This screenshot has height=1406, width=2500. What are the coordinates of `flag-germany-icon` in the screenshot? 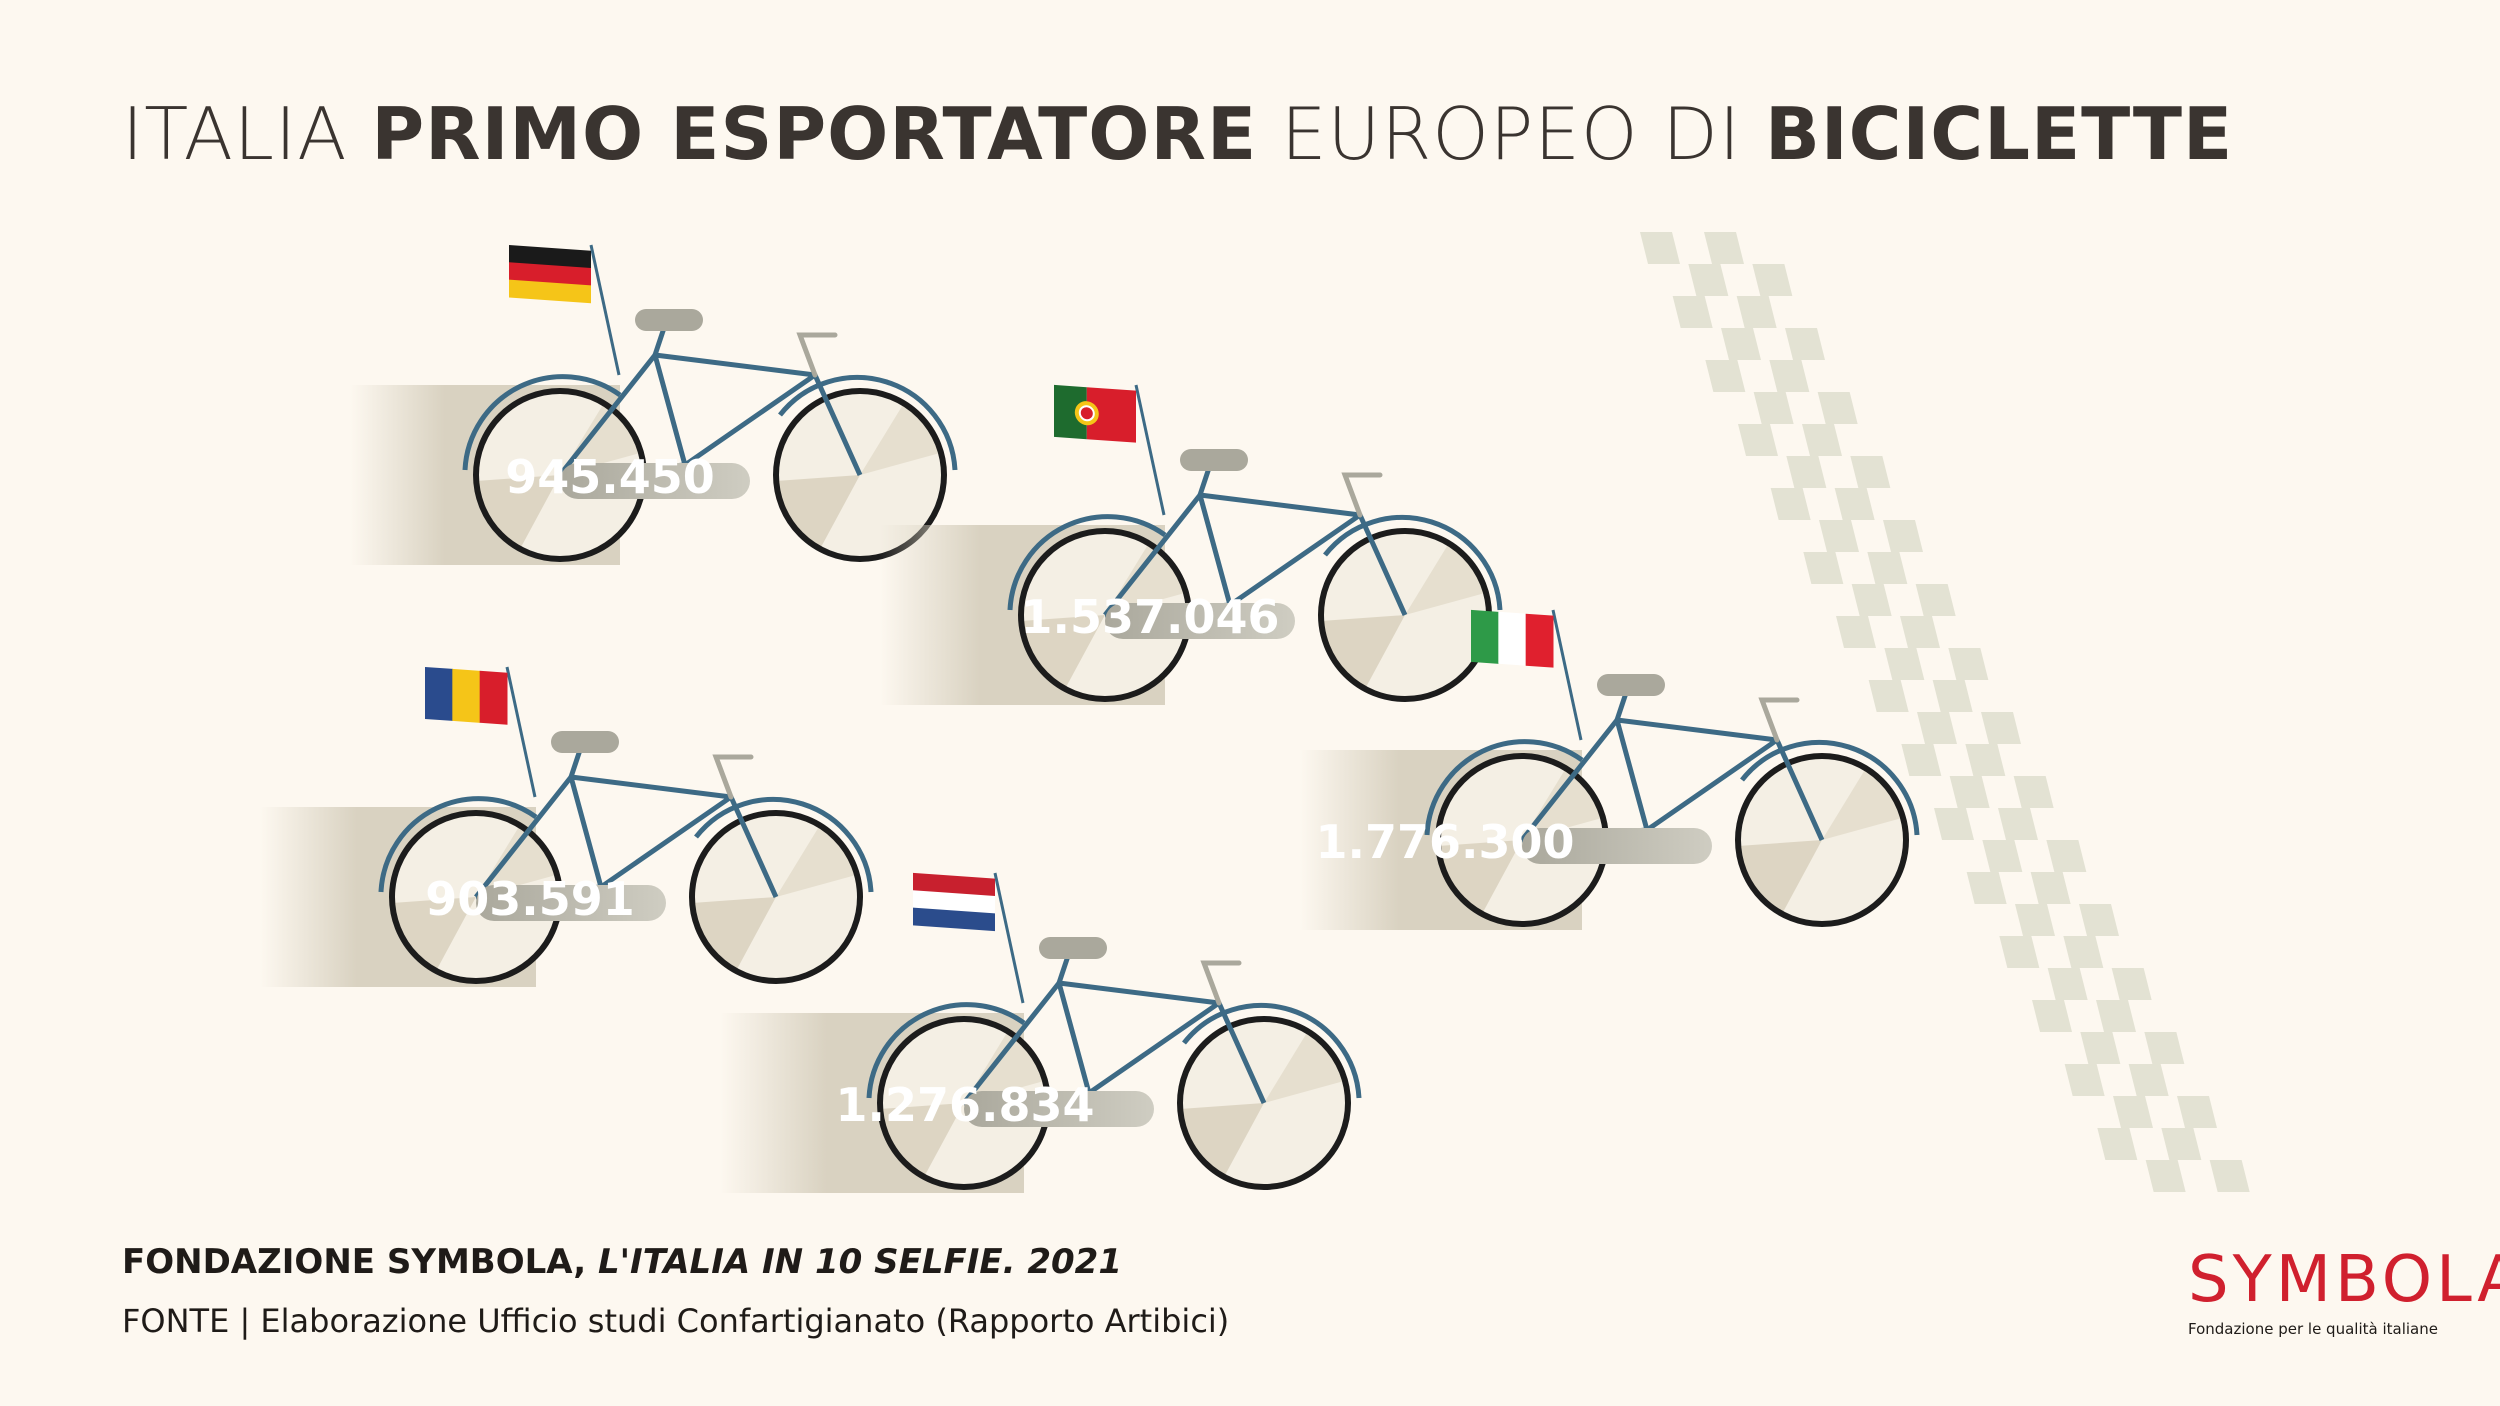 It's located at (550, 274).